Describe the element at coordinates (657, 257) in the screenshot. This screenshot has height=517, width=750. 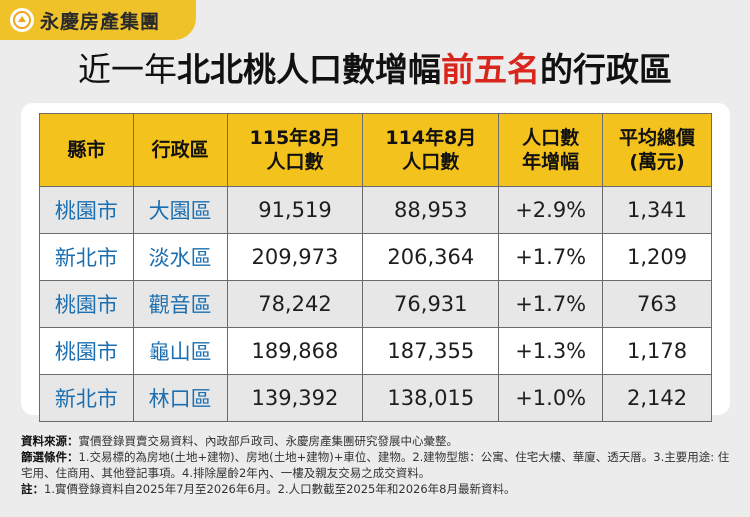
I see `cell-price: 1,209` at that location.